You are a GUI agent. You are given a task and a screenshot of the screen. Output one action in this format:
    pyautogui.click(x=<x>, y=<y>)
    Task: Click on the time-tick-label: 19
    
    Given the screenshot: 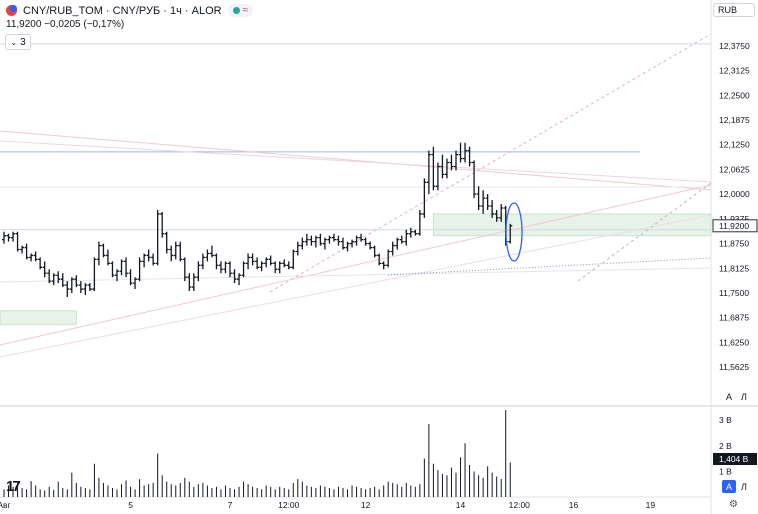 What is the action you would take?
    pyautogui.click(x=651, y=505)
    